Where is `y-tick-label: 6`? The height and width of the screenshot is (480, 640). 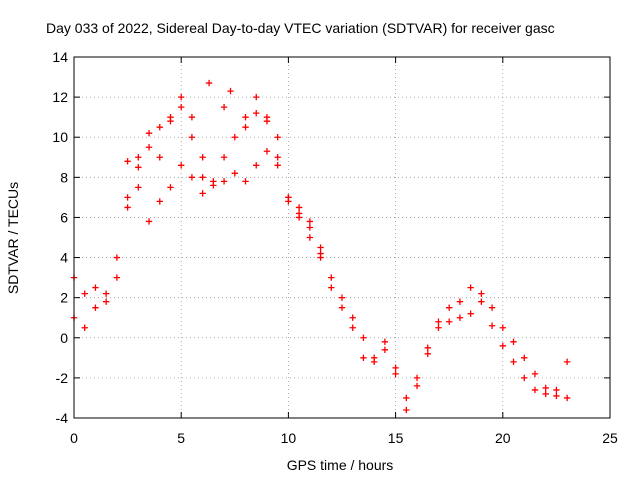 y-tick-label: 6 is located at coordinates (64, 217).